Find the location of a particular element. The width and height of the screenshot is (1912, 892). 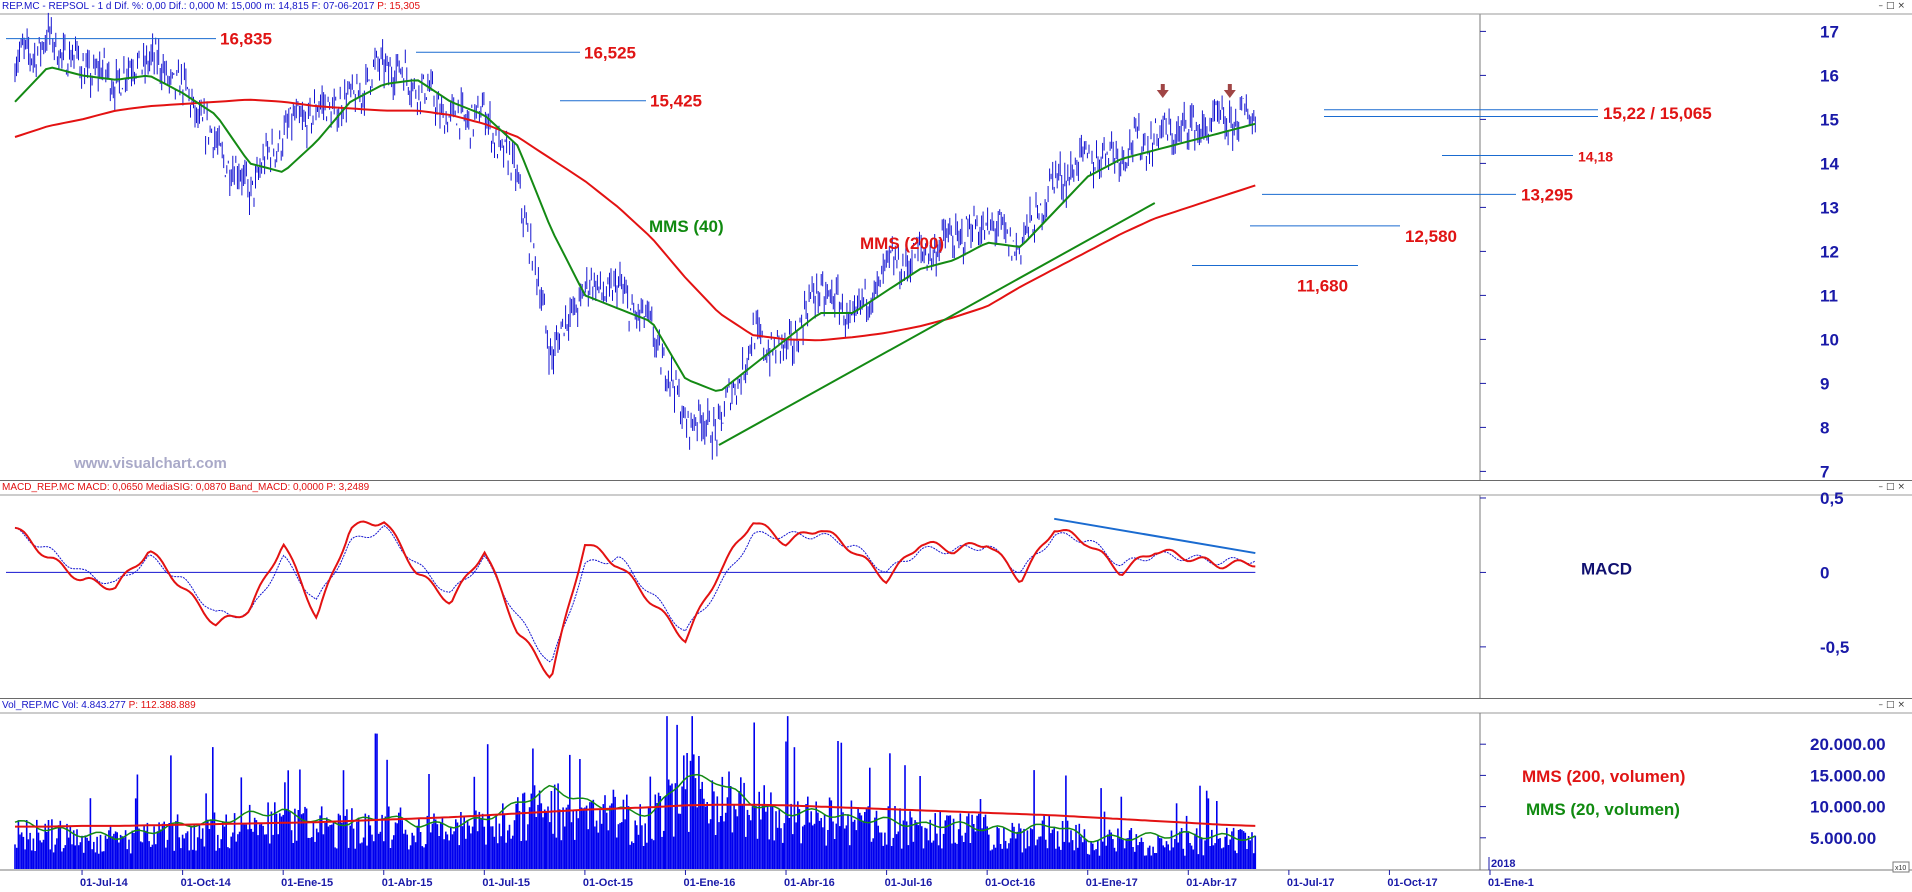

level-label: 16,835 is located at coordinates (246, 39).